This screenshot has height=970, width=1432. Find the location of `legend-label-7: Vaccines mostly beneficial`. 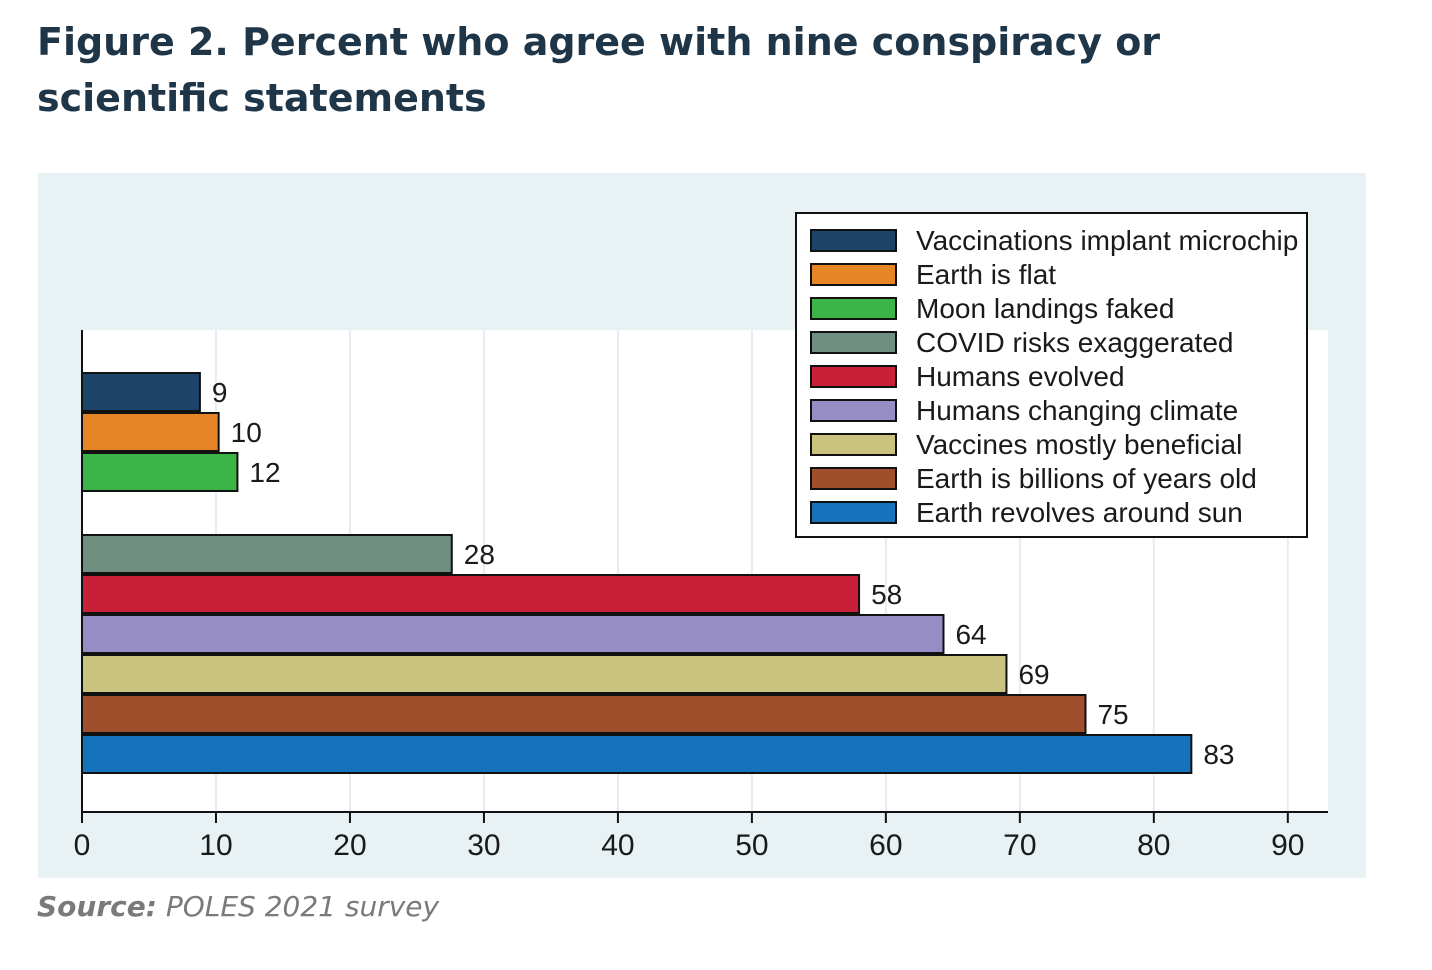

legend-label-7: Vaccines mostly beneficial is located at coordinates (1079, 444).